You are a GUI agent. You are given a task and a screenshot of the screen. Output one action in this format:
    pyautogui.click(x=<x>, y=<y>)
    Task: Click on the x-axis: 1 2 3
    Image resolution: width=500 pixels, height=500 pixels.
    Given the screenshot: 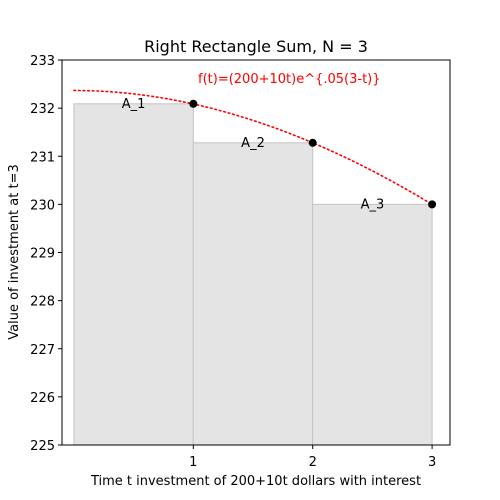 What is the action you would take?
    pyautogui.click(x=312, y=457)
    